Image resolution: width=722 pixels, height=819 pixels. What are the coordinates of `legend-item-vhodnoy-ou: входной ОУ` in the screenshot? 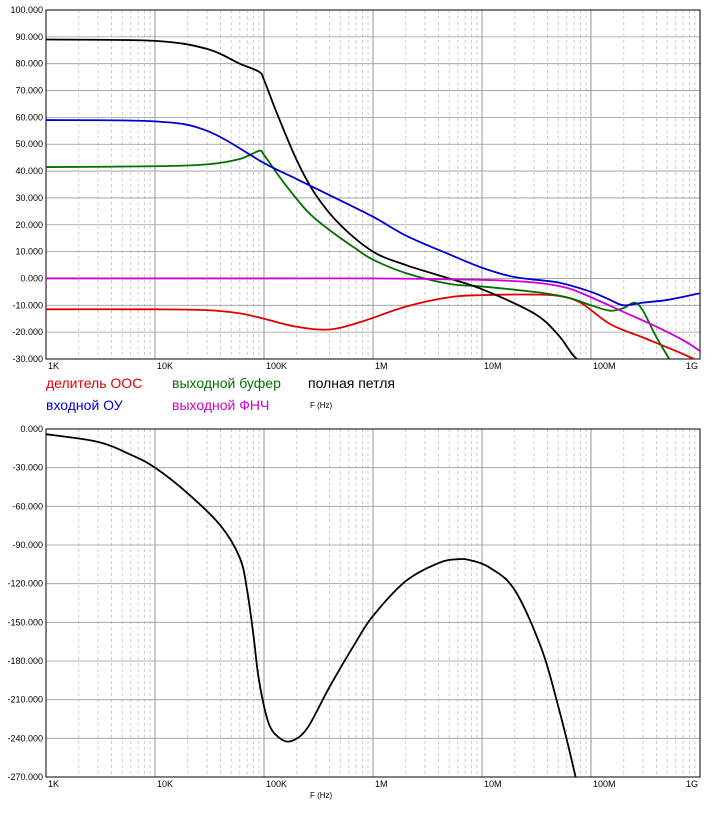 It's located at (84, 405).